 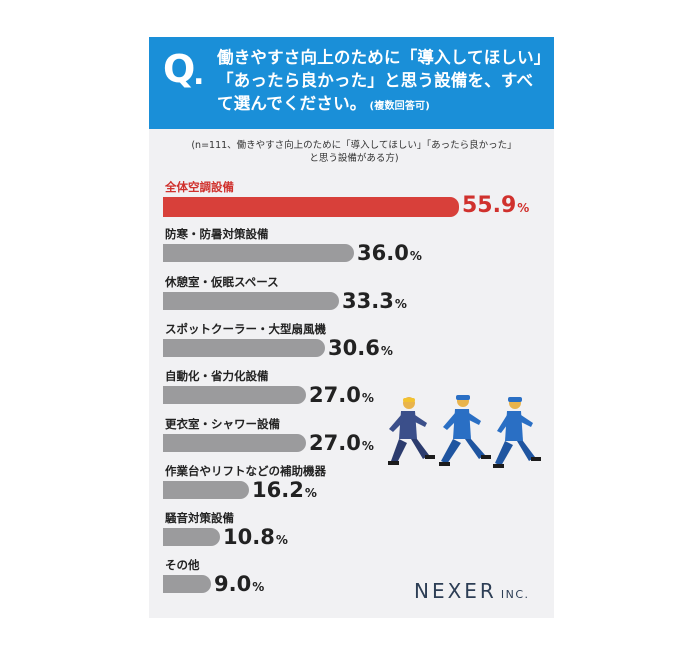 What do you see at coordinates (368, 300) in the screenshot?
I see `value-number: 33.3` at bounding box center [368, 300].